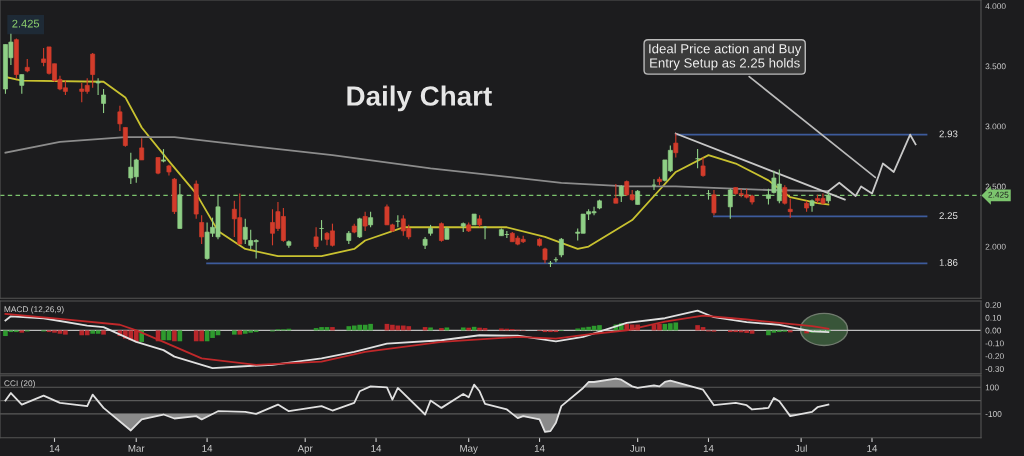 This screenshot has width=1024, height=456. I want to click on x-tick-label: May, so click(469, 449).